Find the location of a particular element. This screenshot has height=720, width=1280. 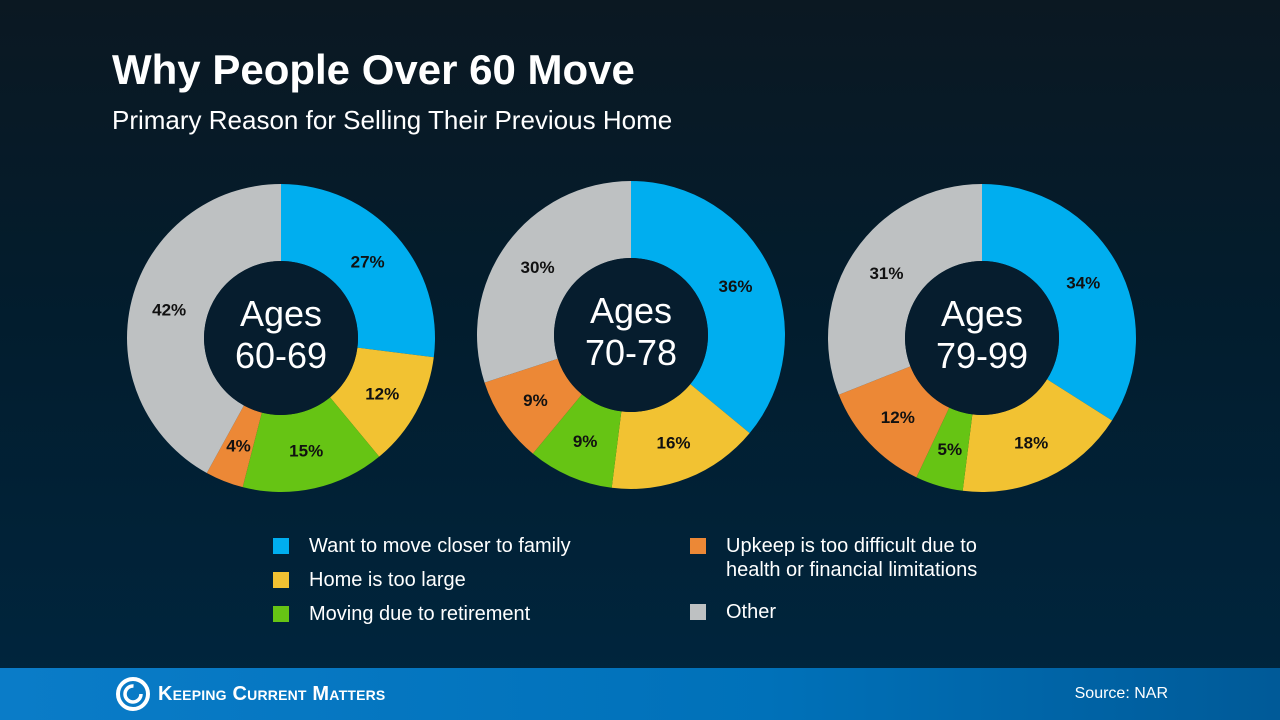

data-label: 4% is located at coordinates (238, 445).